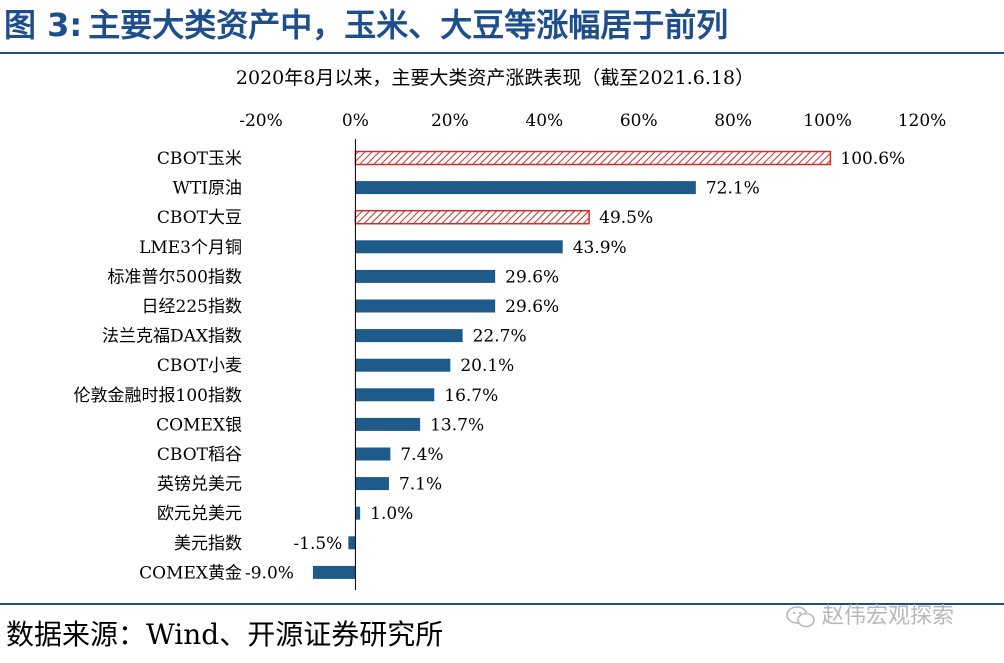  Describe the element at coordinates (199, 366) in the screenshot. I see `category-label: CBOT小麦` at that location.